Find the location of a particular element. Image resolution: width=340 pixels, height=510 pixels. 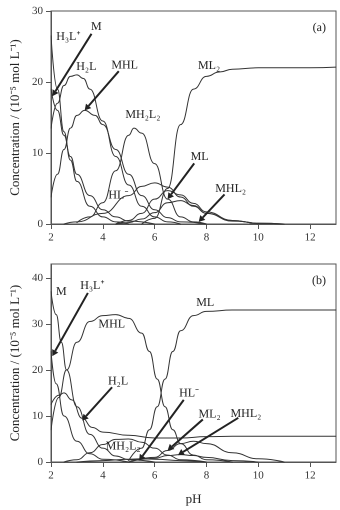

x-axis-title: pH is located at coordinates (194, 498).